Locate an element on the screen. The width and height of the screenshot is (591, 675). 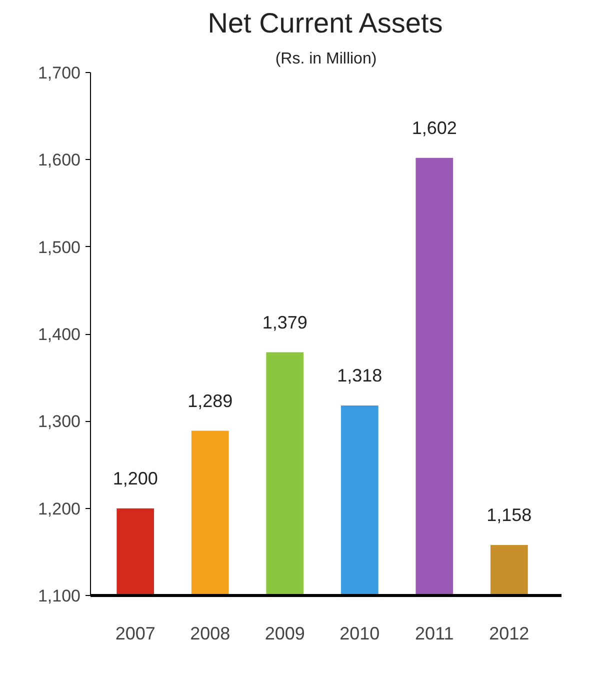
data-label: 1,379 is located at coordinates (285, 322).